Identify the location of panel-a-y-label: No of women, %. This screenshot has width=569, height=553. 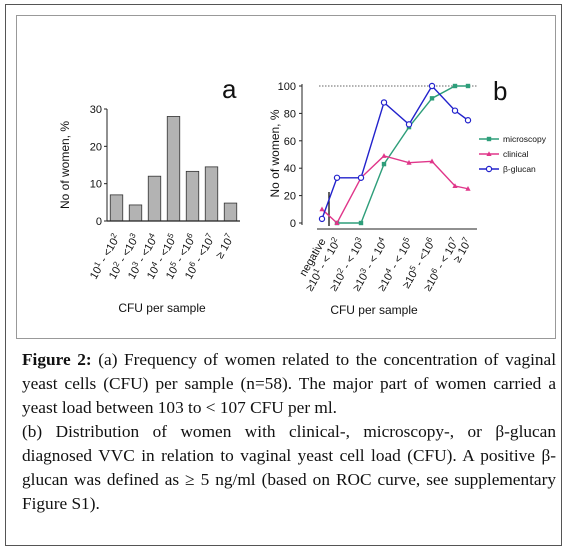
(65, 165).